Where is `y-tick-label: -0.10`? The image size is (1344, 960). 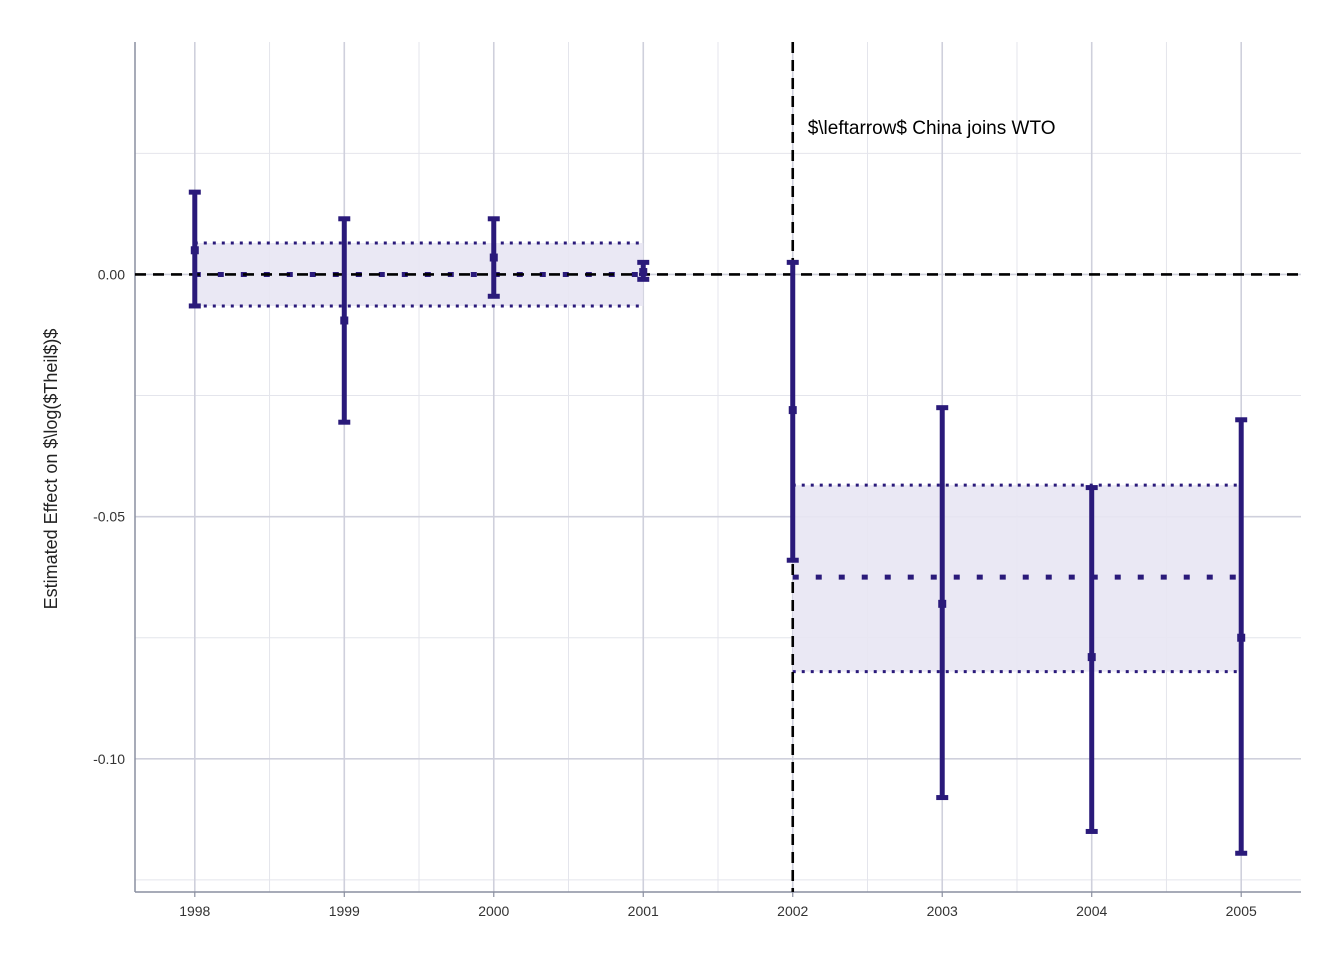 y-tick-label: -0.10 is located at coordinates (109, 759).